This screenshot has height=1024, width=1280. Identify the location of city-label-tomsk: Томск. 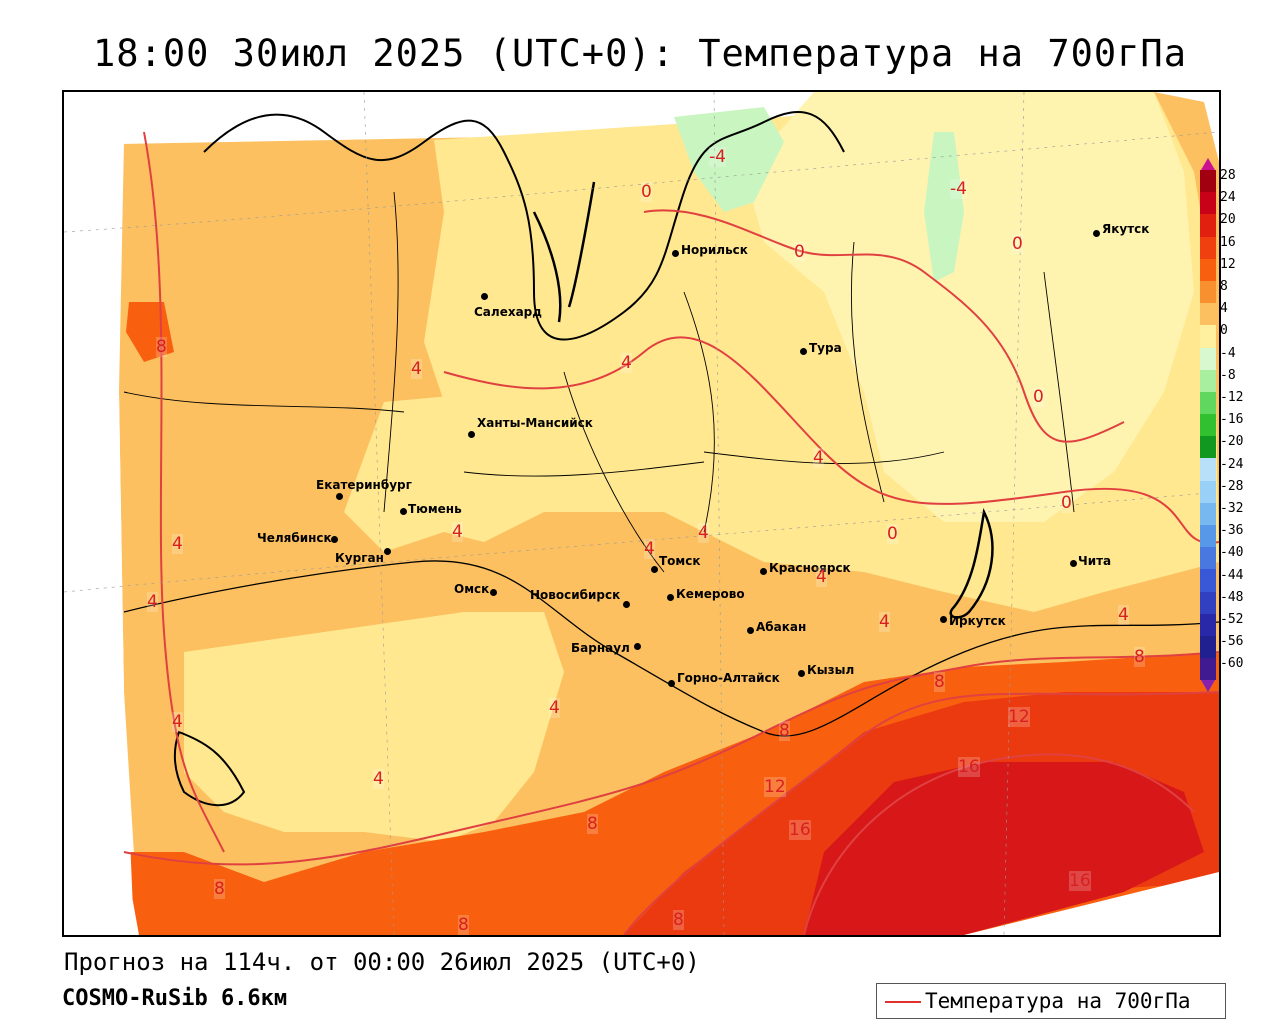
(680, 561).